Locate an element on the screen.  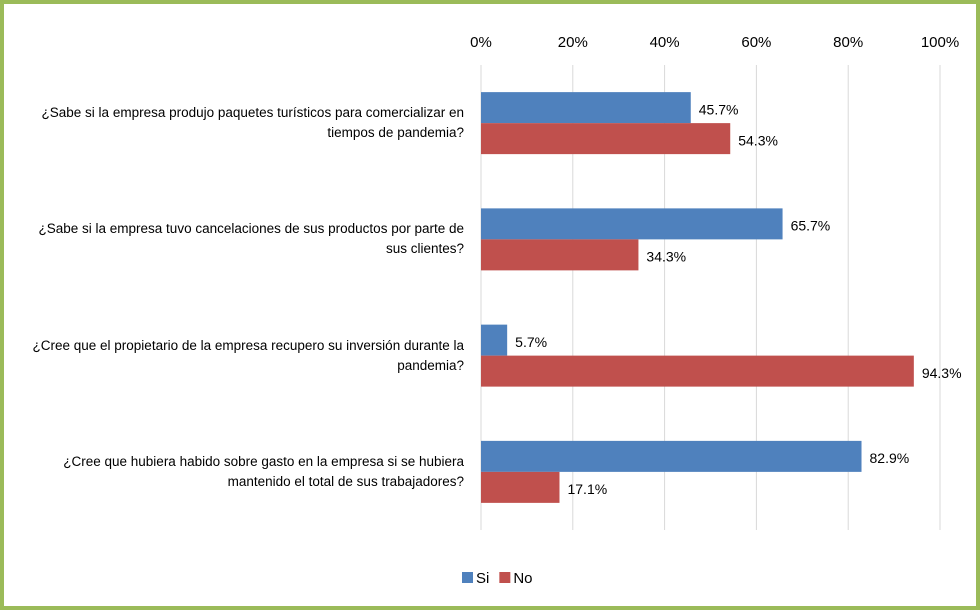
value-label: 65.7% is located at coordinates (811, 226).